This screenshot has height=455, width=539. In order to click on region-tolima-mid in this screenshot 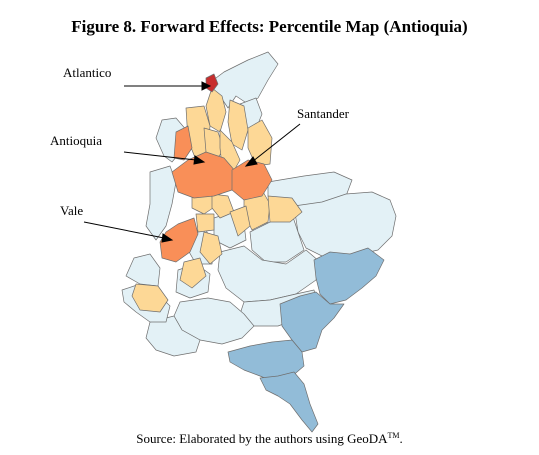, I will do `click(211, 248)`.